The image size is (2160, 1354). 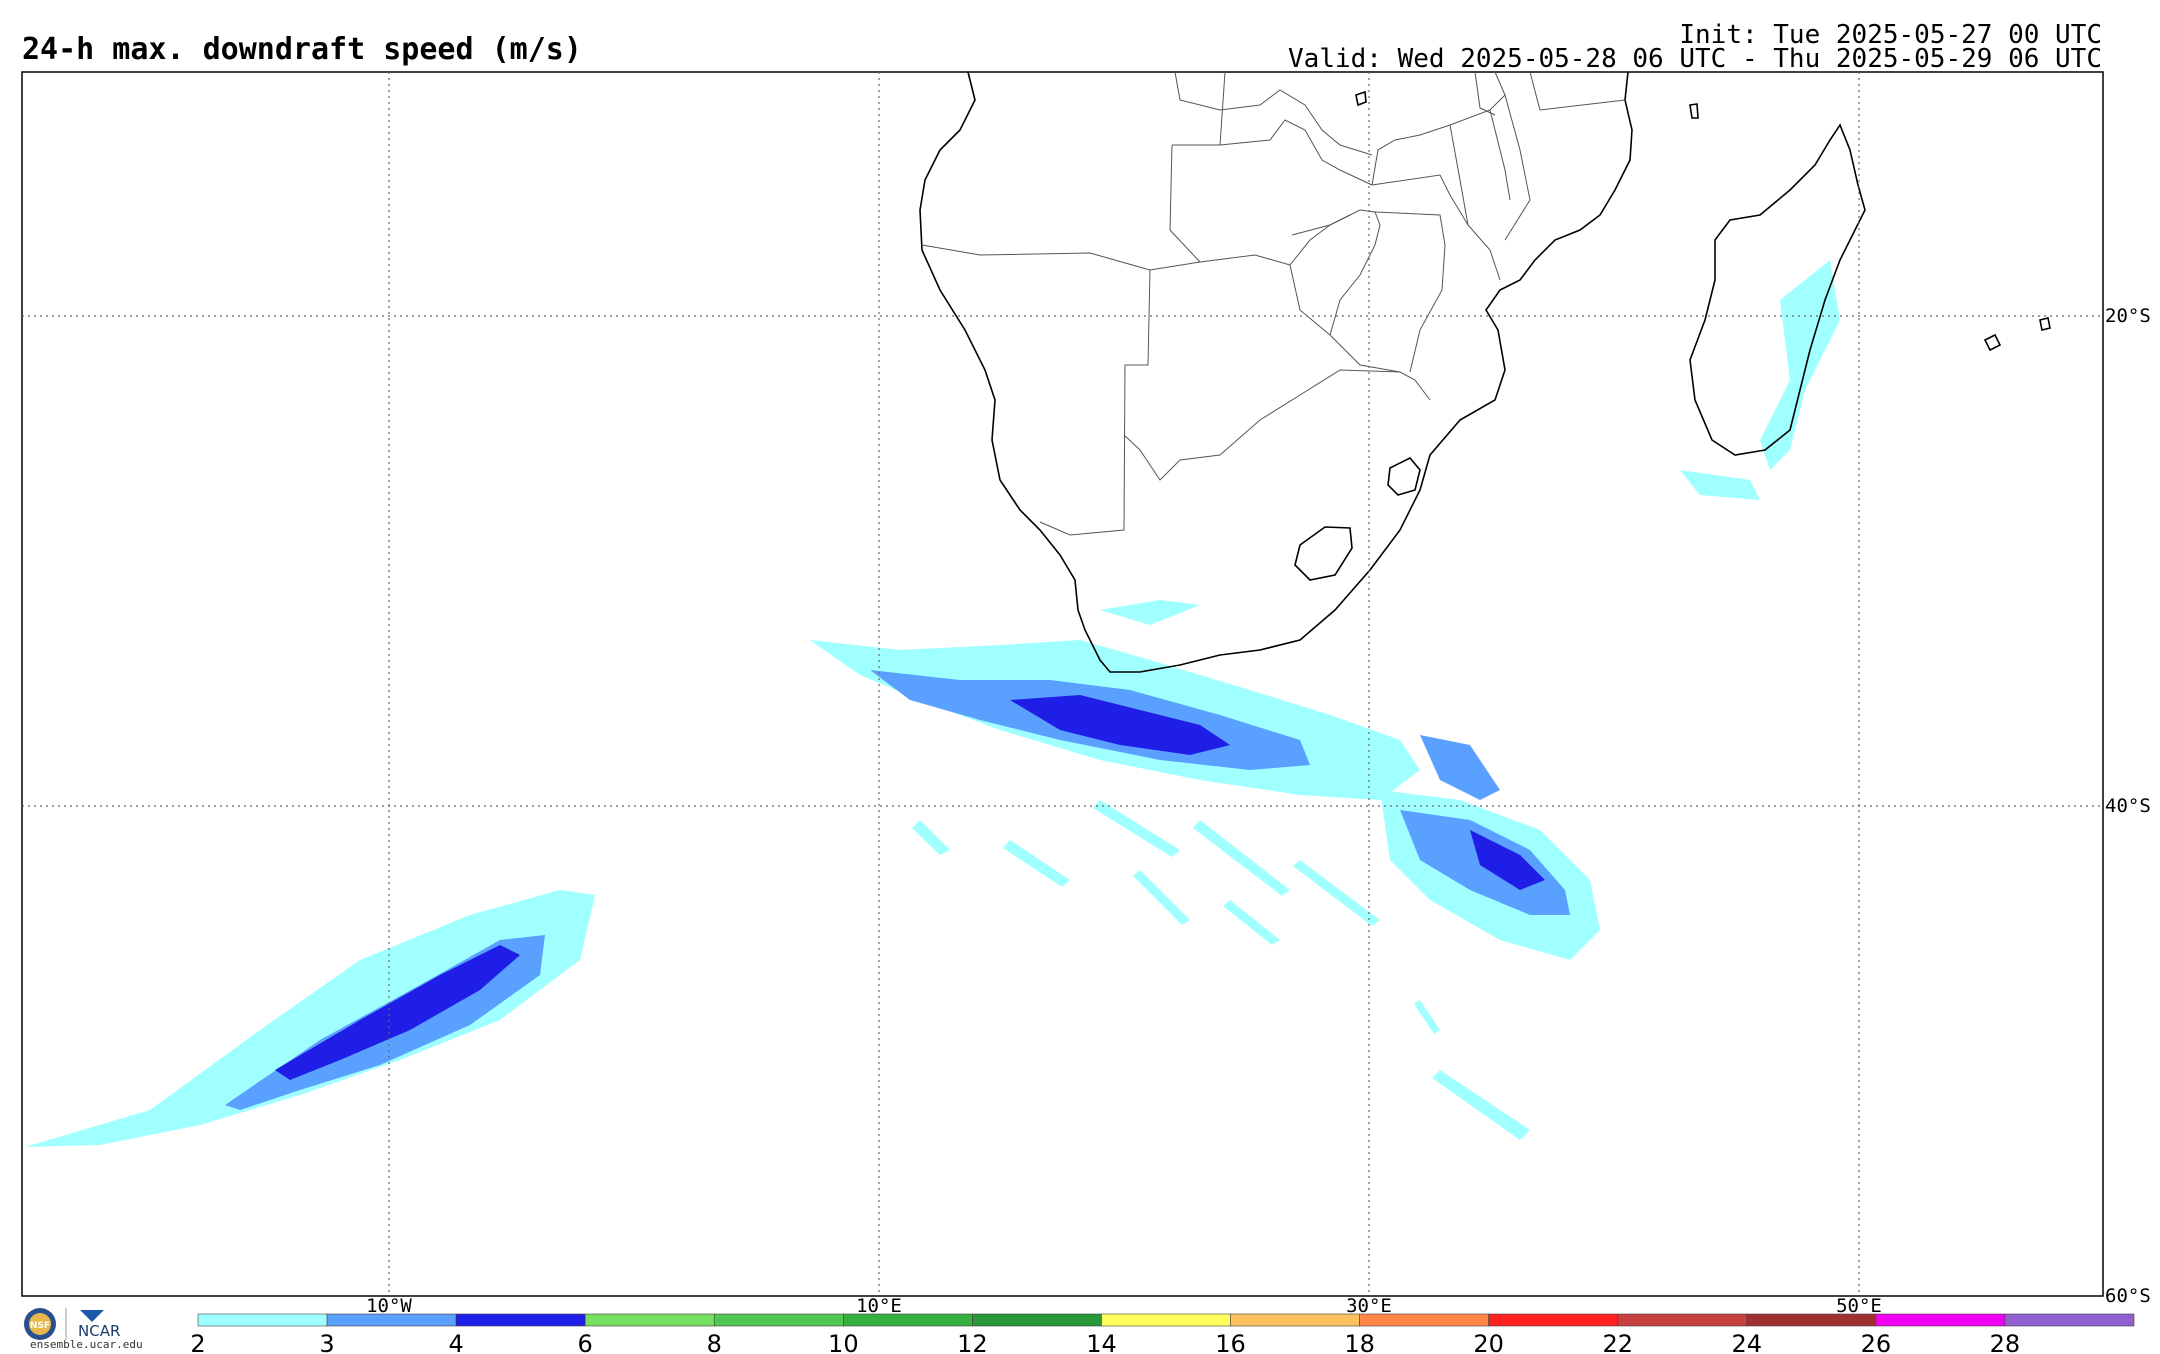 I want to click on lon-label-10e: 10°E, so click(x=879, y=1306).